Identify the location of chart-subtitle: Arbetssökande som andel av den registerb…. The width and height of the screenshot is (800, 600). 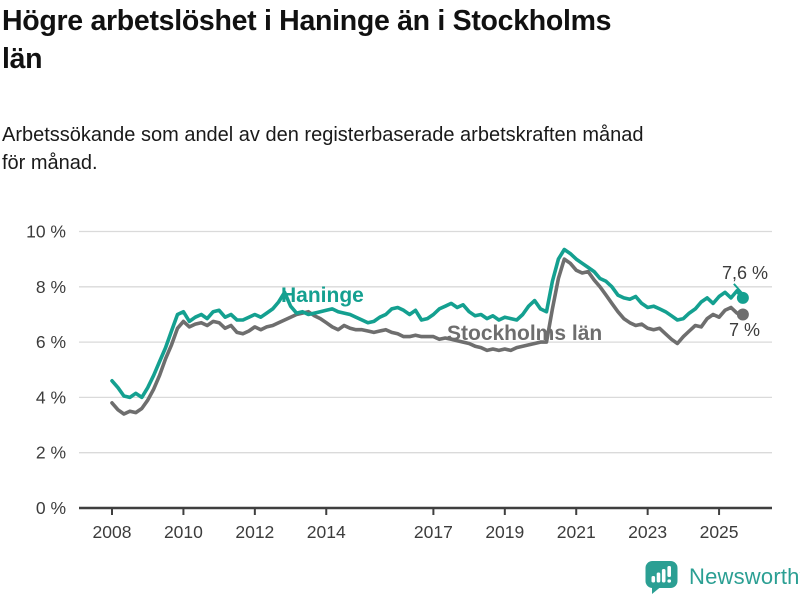
(382, 149).